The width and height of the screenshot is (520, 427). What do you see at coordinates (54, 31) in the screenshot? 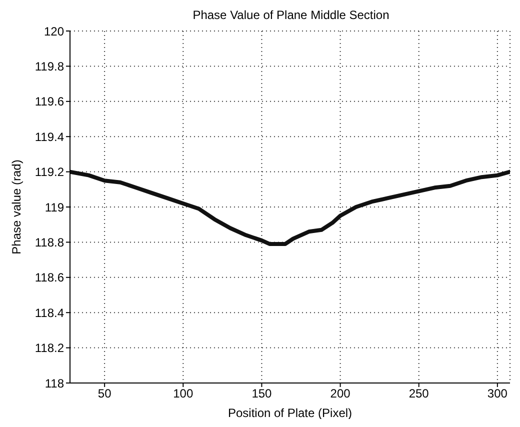
I see `y-tick-label: 120` at bounding box center [54, 31].